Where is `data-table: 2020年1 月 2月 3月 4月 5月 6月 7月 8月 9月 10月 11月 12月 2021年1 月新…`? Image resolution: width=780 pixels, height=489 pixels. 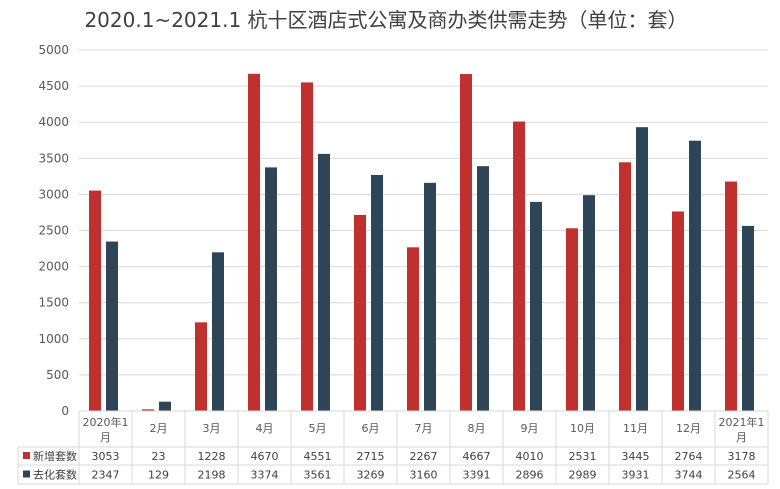 data-table: 2020年1 月 2月 3月 4月 5月 6月 7月 8月 9月 10月 11月 12月 2021年1 月新… is located at coordinates (393, 447).